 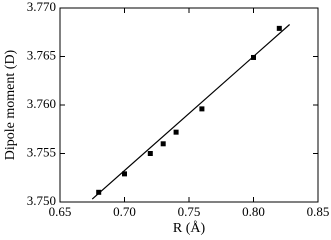 What do you see at coordinates (253, 211) in the screenshot?
I see `x-tick-label: 0.80` at bounding box center [253, 211].